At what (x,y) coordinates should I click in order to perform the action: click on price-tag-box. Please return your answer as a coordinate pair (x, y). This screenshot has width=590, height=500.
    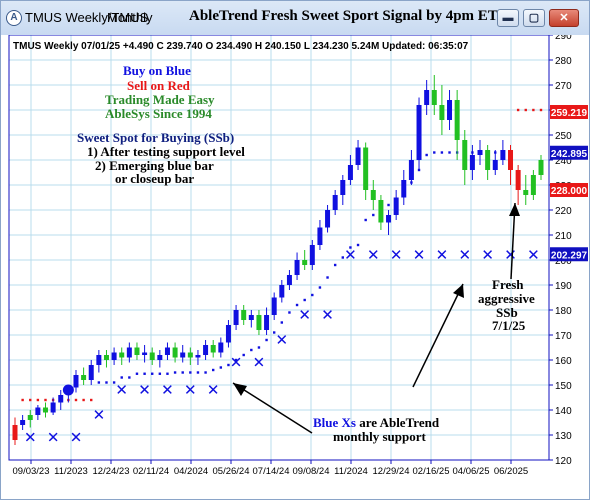
    Looking at the image, I should click on (569, 112).